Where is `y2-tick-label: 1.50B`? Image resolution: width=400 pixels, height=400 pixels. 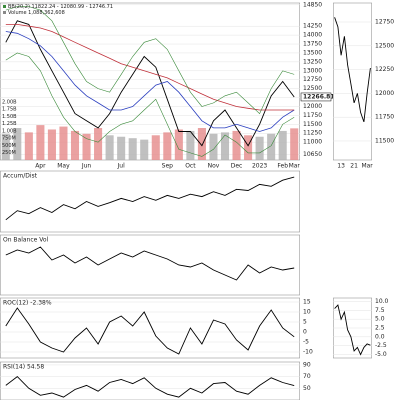
y2-tick-label: 1.50B is located at coordinates (9, 117).